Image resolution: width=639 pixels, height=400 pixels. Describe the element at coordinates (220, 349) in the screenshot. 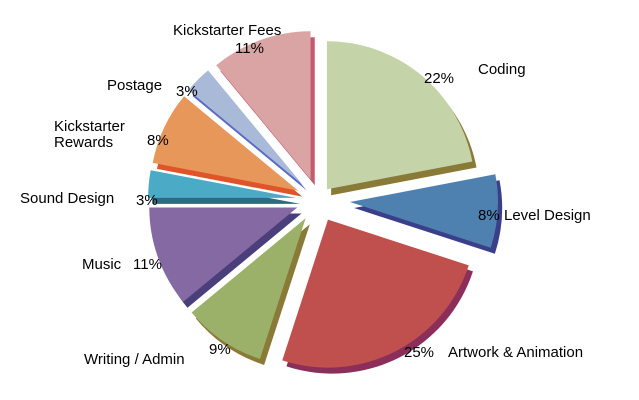

I see `slice-percent-writing-admin: 9%` at that location.